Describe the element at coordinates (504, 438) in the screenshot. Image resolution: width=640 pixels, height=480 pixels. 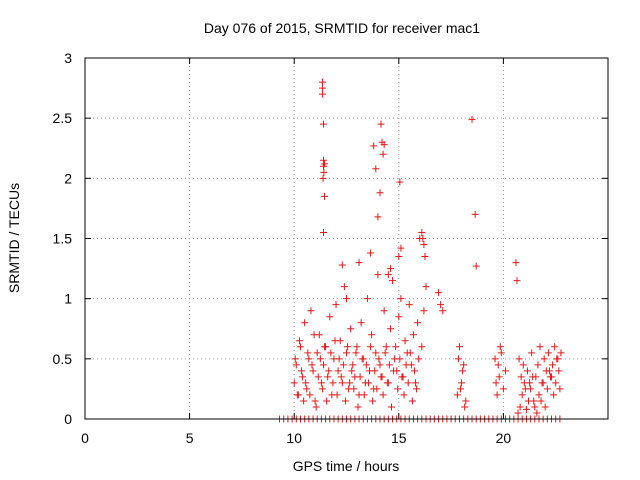
I see `x-tick-label: 20` at that location.